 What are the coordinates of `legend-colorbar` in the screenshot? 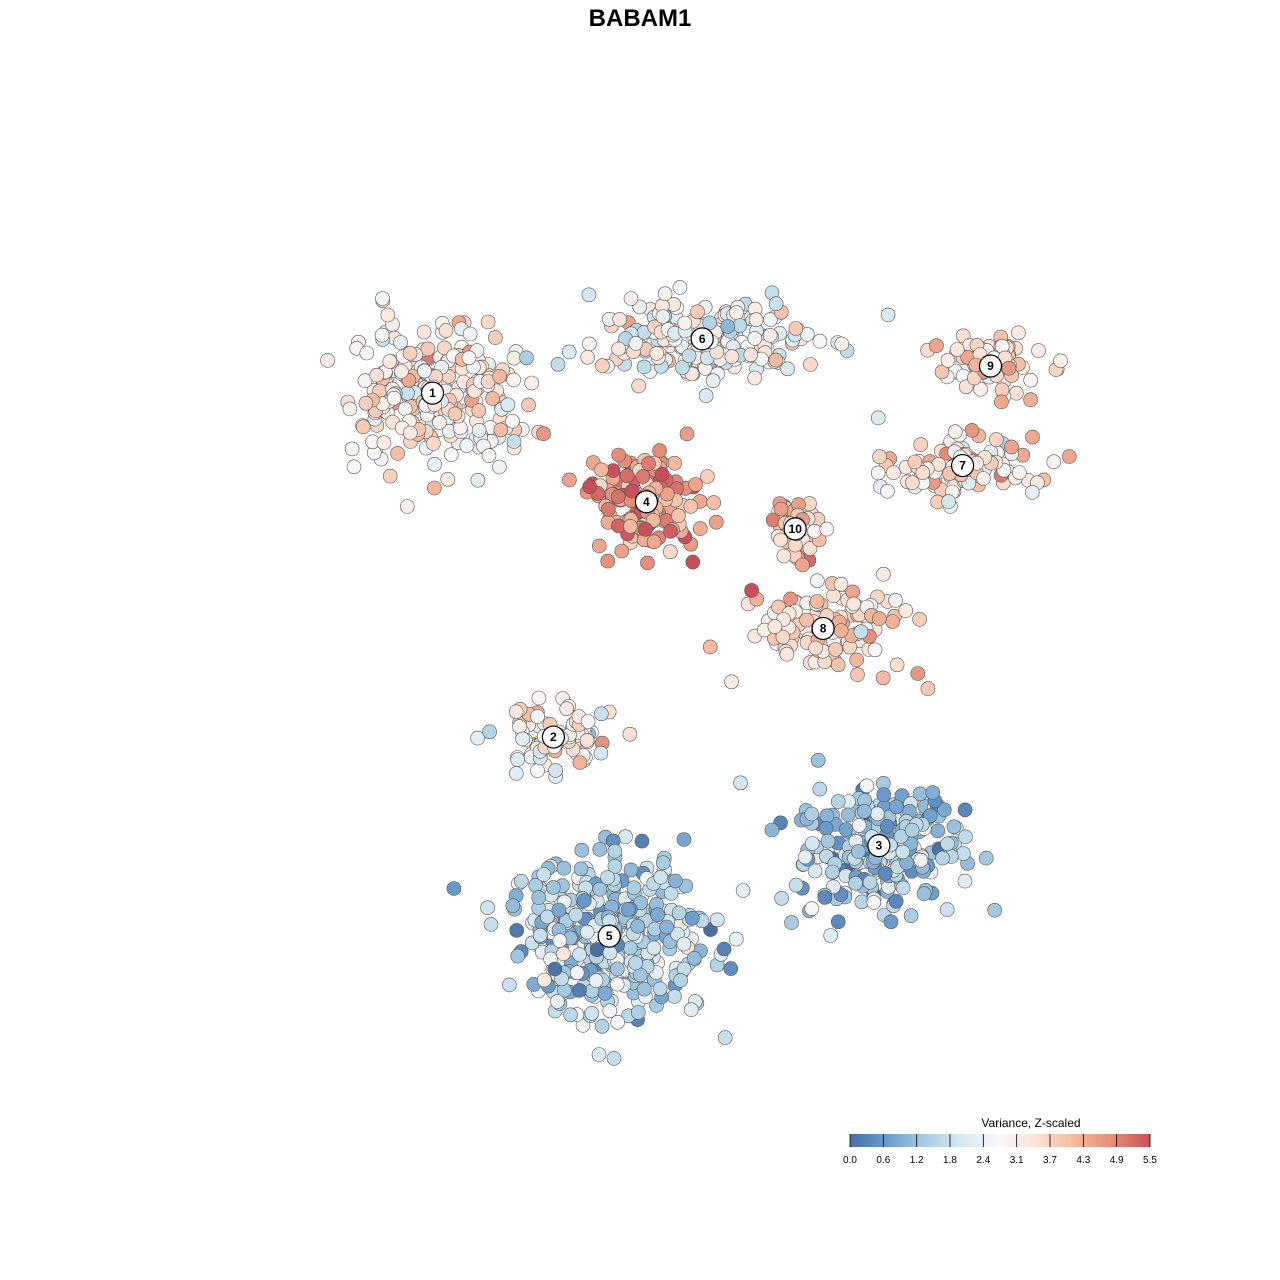 It's located at (1000, 1140).